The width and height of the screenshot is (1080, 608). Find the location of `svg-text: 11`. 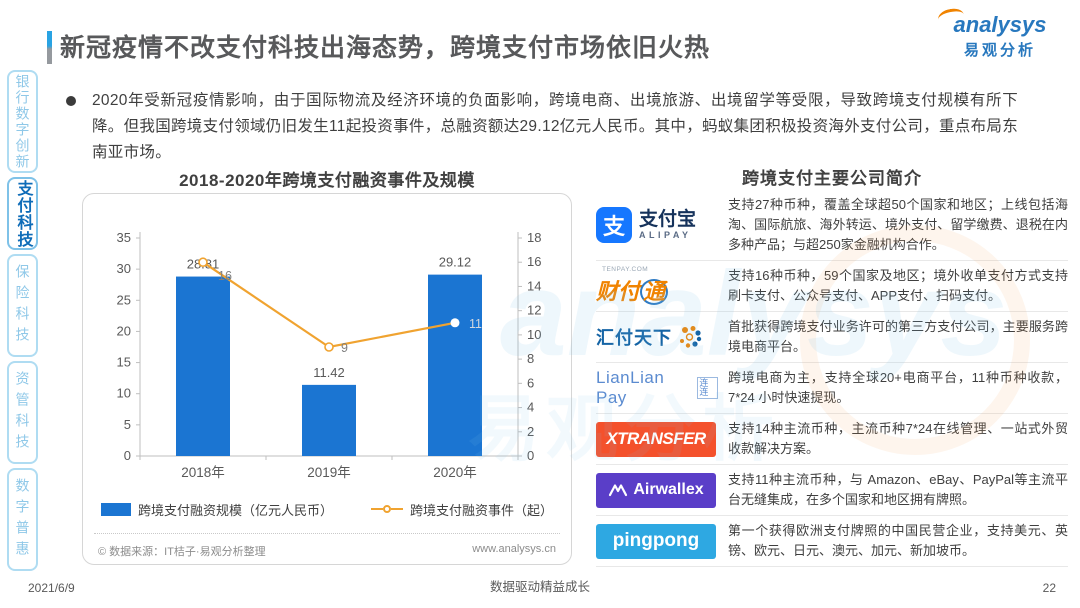

svg-text: 11 is located at coordinates (475, 324).